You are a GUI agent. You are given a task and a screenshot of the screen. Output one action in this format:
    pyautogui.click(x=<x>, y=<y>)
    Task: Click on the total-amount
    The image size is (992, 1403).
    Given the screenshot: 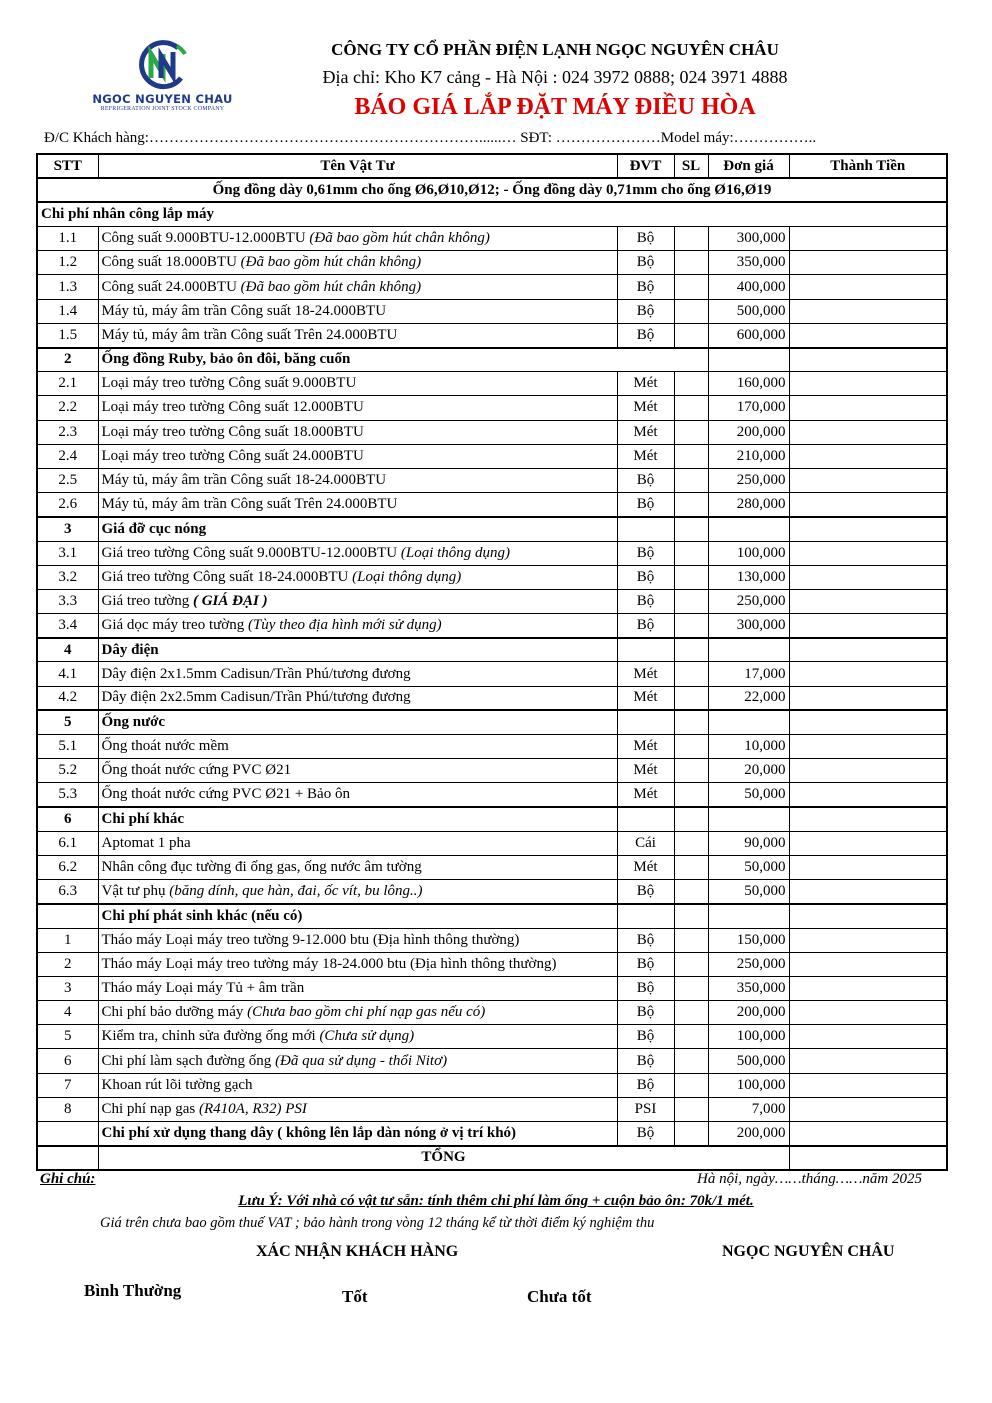 What is the action you would take?
    pyautogui.click(x=868, y=1157)
    